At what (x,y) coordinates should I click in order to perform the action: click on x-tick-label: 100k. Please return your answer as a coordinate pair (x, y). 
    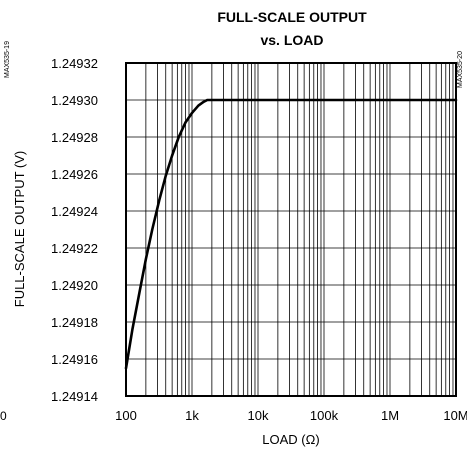
    Looking at the image, I should click on (324, 415).